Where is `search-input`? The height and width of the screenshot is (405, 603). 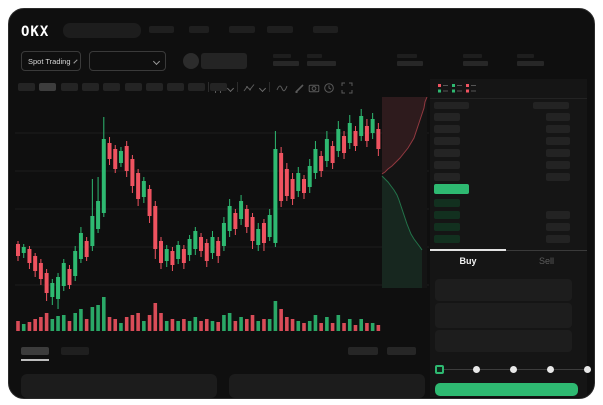 search-input is located at coordinates (102, 30).